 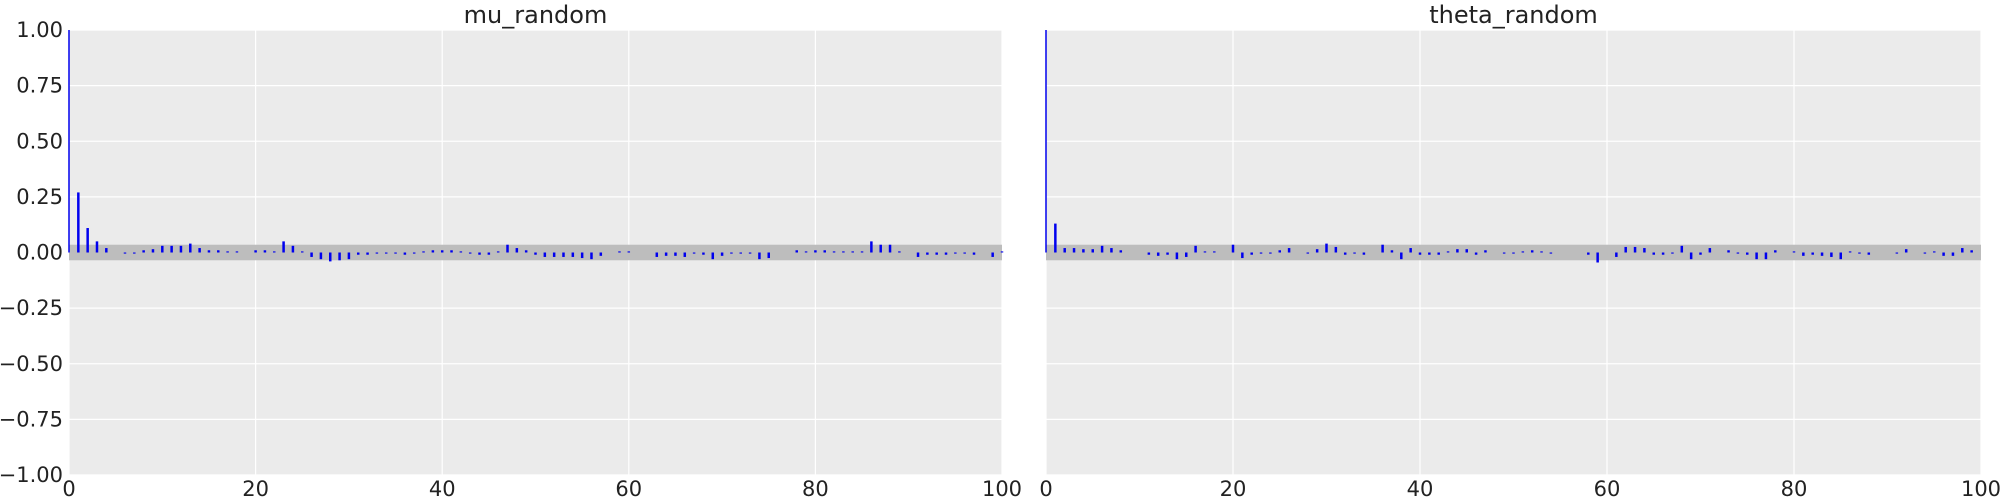 I want to click on y-tick-label: 0.00, so click(x=39, y=253).